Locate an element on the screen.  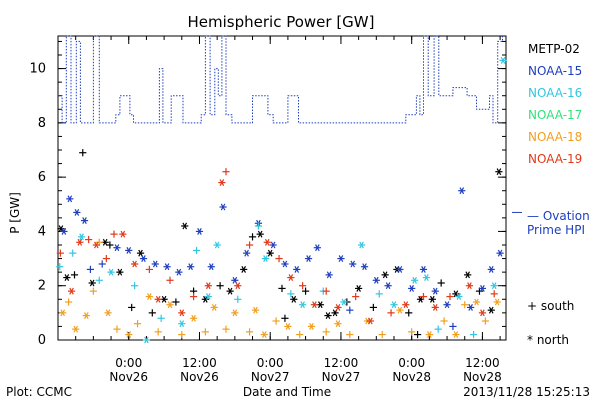
x-tick-date-label: Nov27 is located at coordinates (270, 377).